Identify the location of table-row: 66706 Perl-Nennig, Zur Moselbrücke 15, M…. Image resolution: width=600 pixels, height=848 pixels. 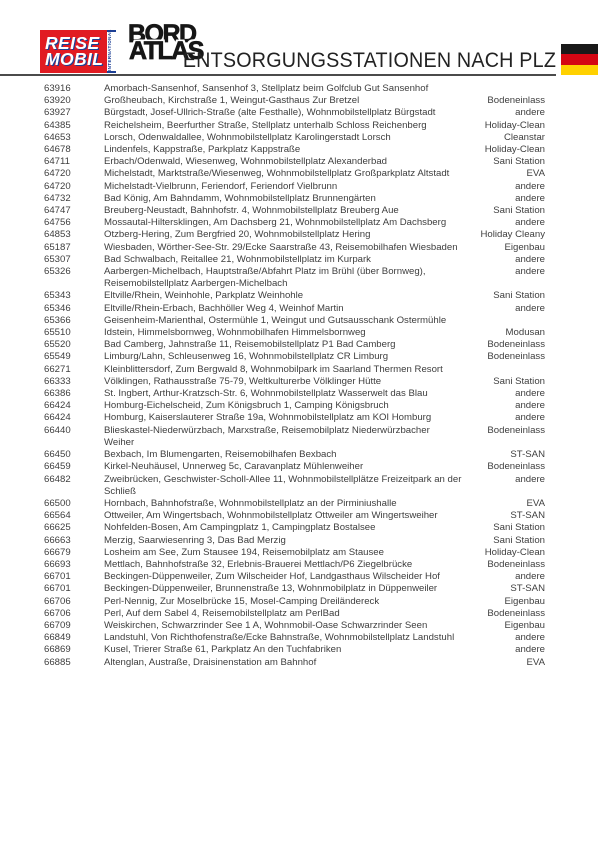
(300, 602).